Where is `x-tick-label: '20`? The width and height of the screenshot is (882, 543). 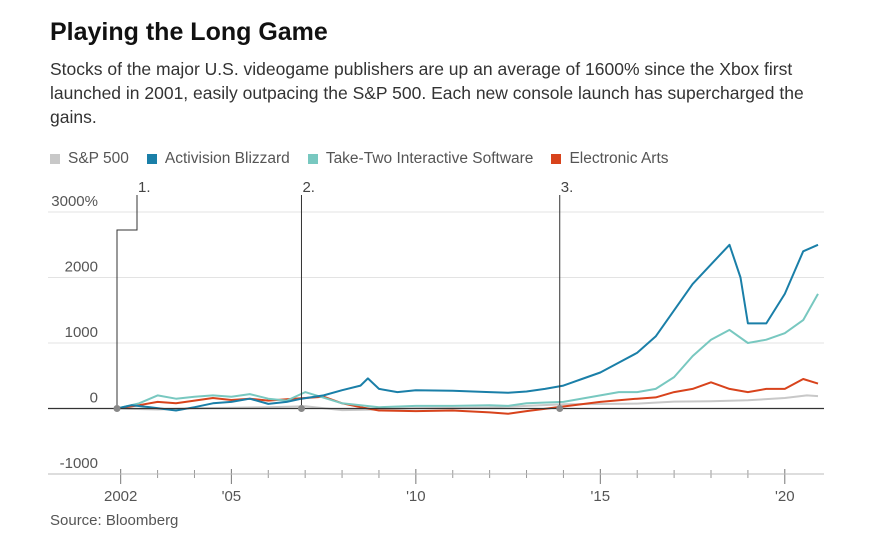 x-tick-label: '20 is located at coordinates (785, 496).